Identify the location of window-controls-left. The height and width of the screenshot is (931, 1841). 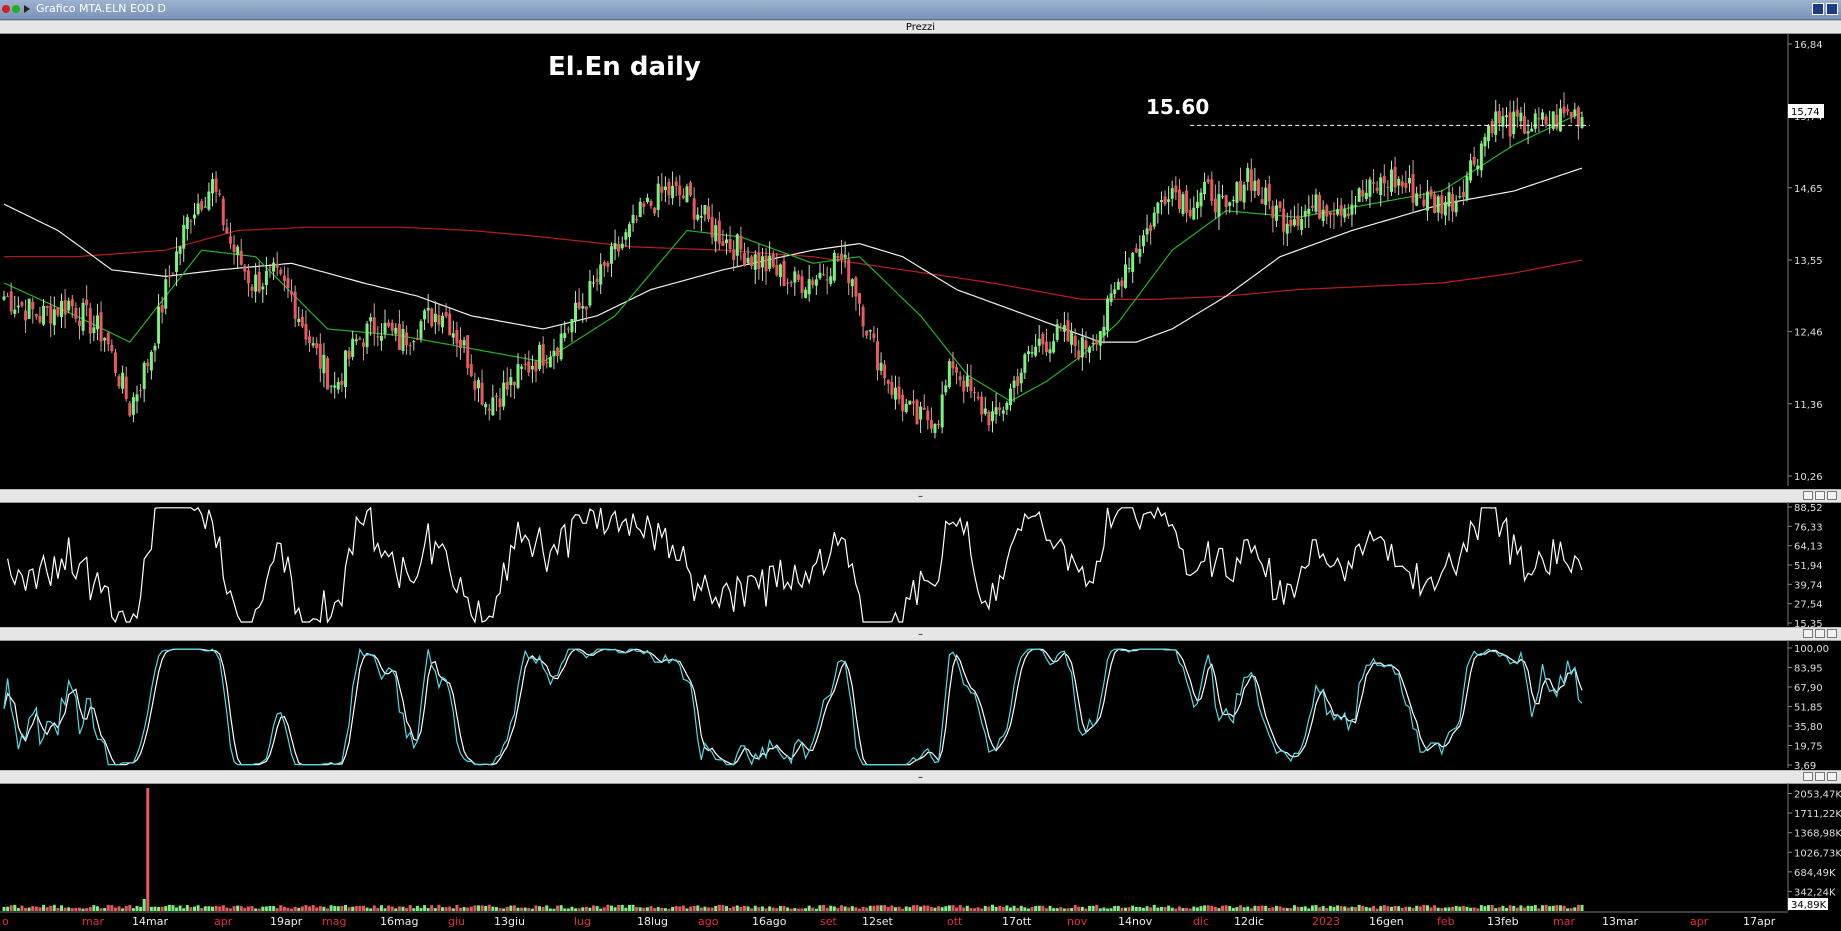
(16, 14).